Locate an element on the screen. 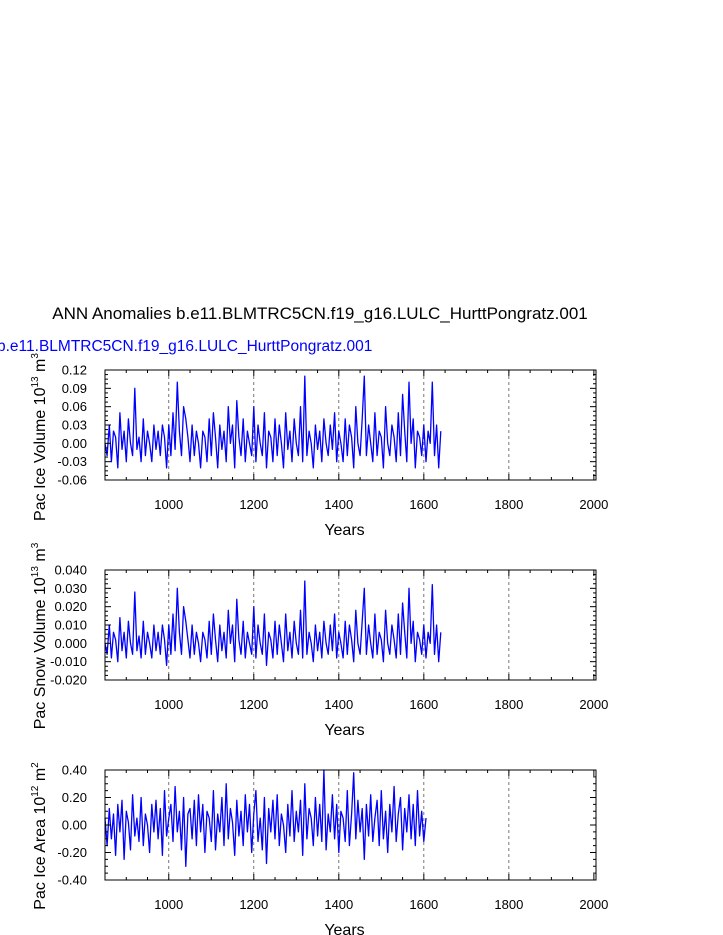 The height and width of the screenshot is (935, 723). y-tick-label: -0.020 is located at coordinates (68, 680).